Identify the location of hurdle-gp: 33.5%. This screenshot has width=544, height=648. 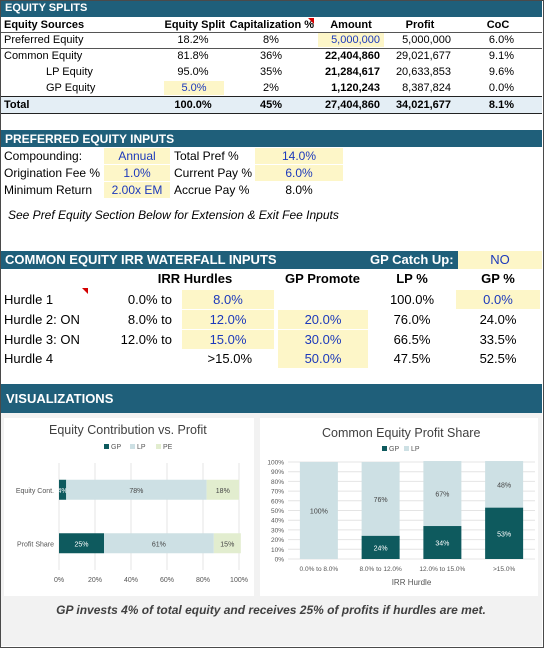
(498, 339).